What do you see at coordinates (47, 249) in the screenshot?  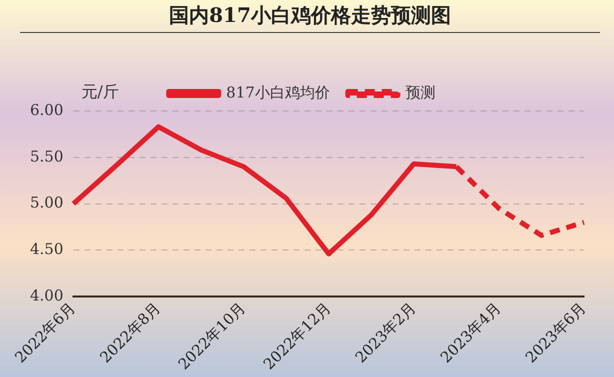 I see `y-tick-label: 4.50` at bounding box center [47, 249].